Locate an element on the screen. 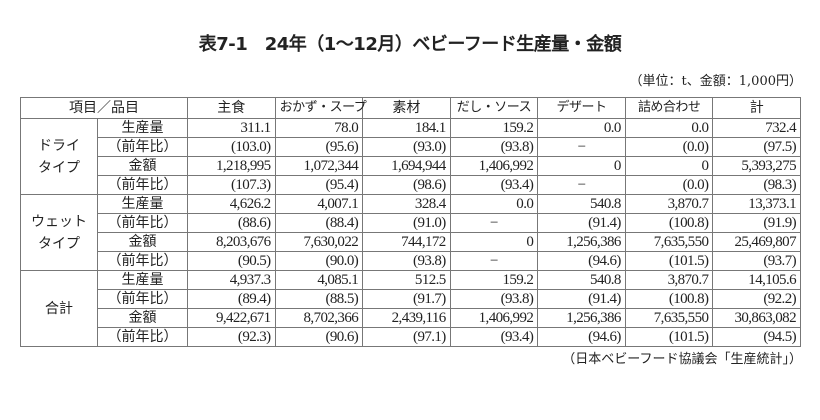 The image size is (820, 420). value-cell: 9,422,671 is located at coordinates (231, 318).